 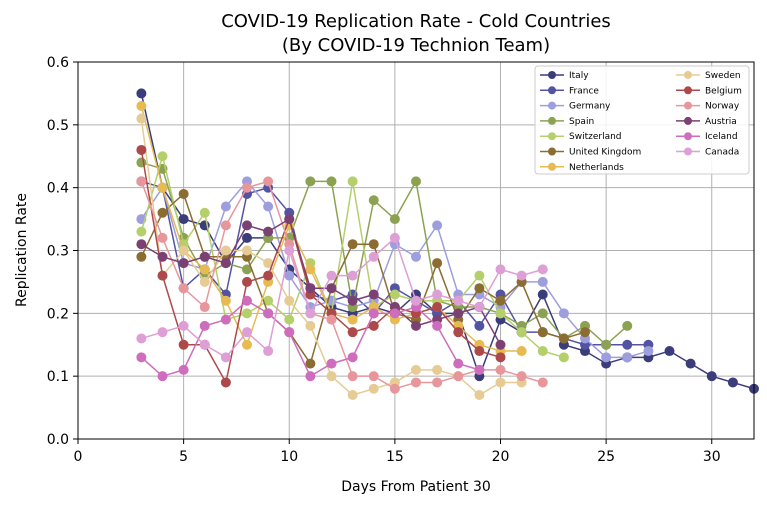 What do you see at coordinates (579, 76) in the screenshot?
I see `legend-label: Italy` at bounding box center [579, 76].